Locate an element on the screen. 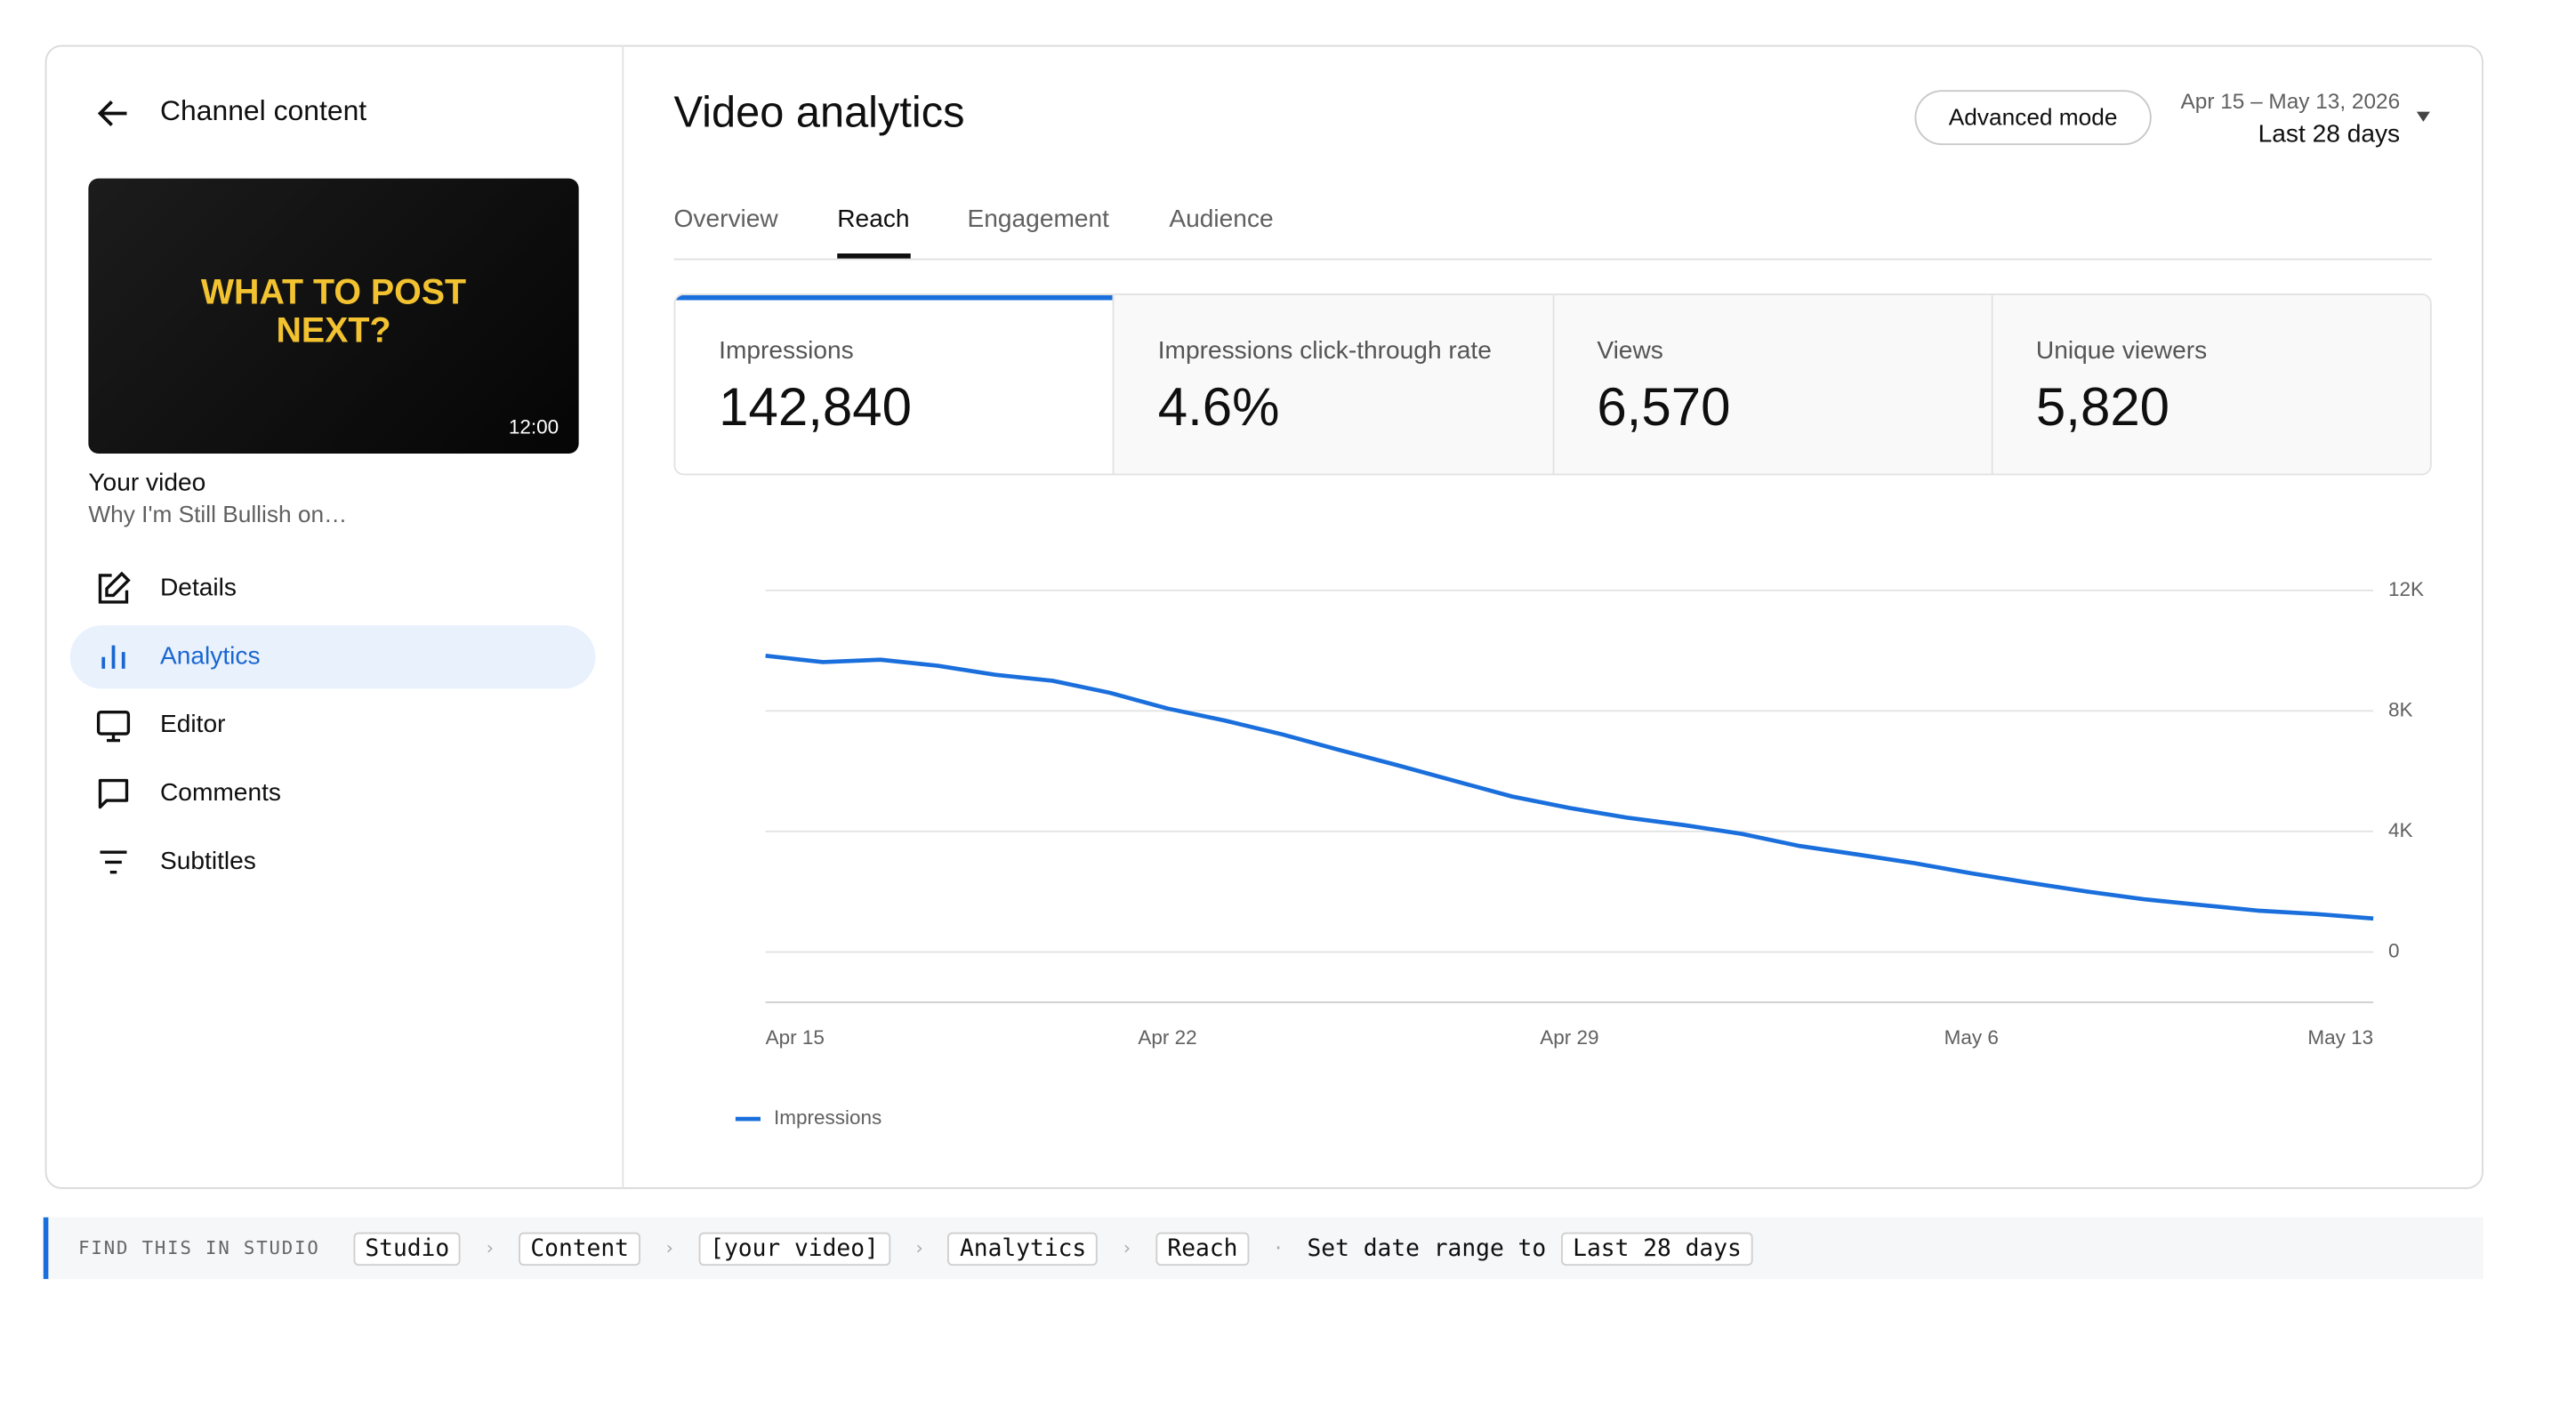 This screenshot has width=2576, height=1423. dropdown-arrow is located at coordinates (2423, 117).